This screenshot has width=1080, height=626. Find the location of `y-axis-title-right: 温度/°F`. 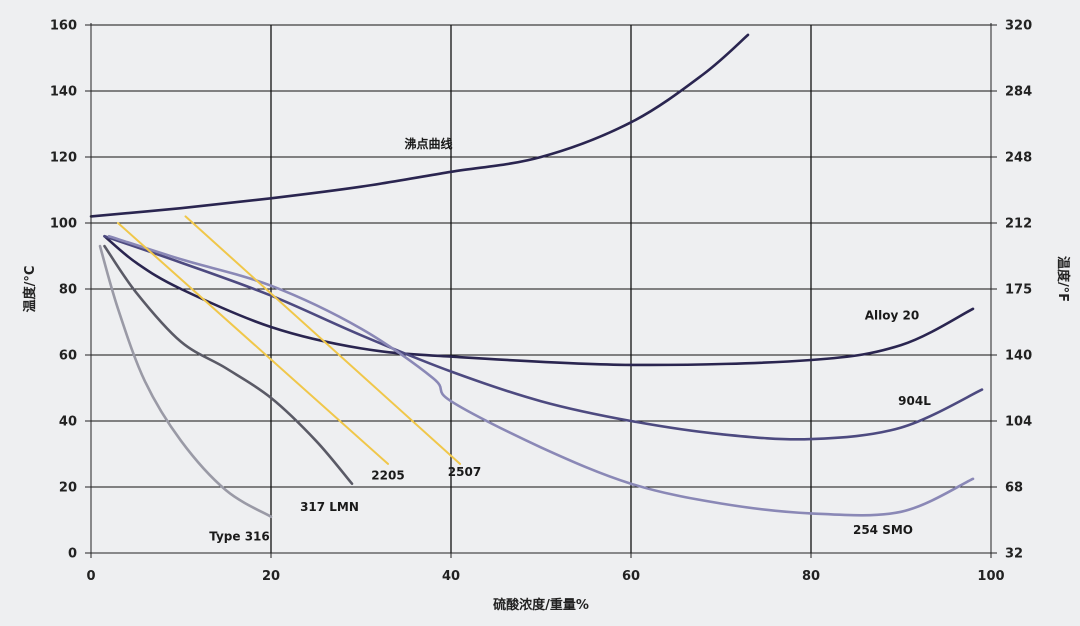

y-axis-title-right: 温度/°F is located at coordinates (1063, 279).